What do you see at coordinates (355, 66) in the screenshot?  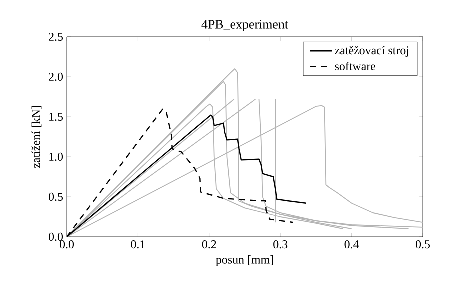 I see `legend-label: software` at bounding box center [355, 66].